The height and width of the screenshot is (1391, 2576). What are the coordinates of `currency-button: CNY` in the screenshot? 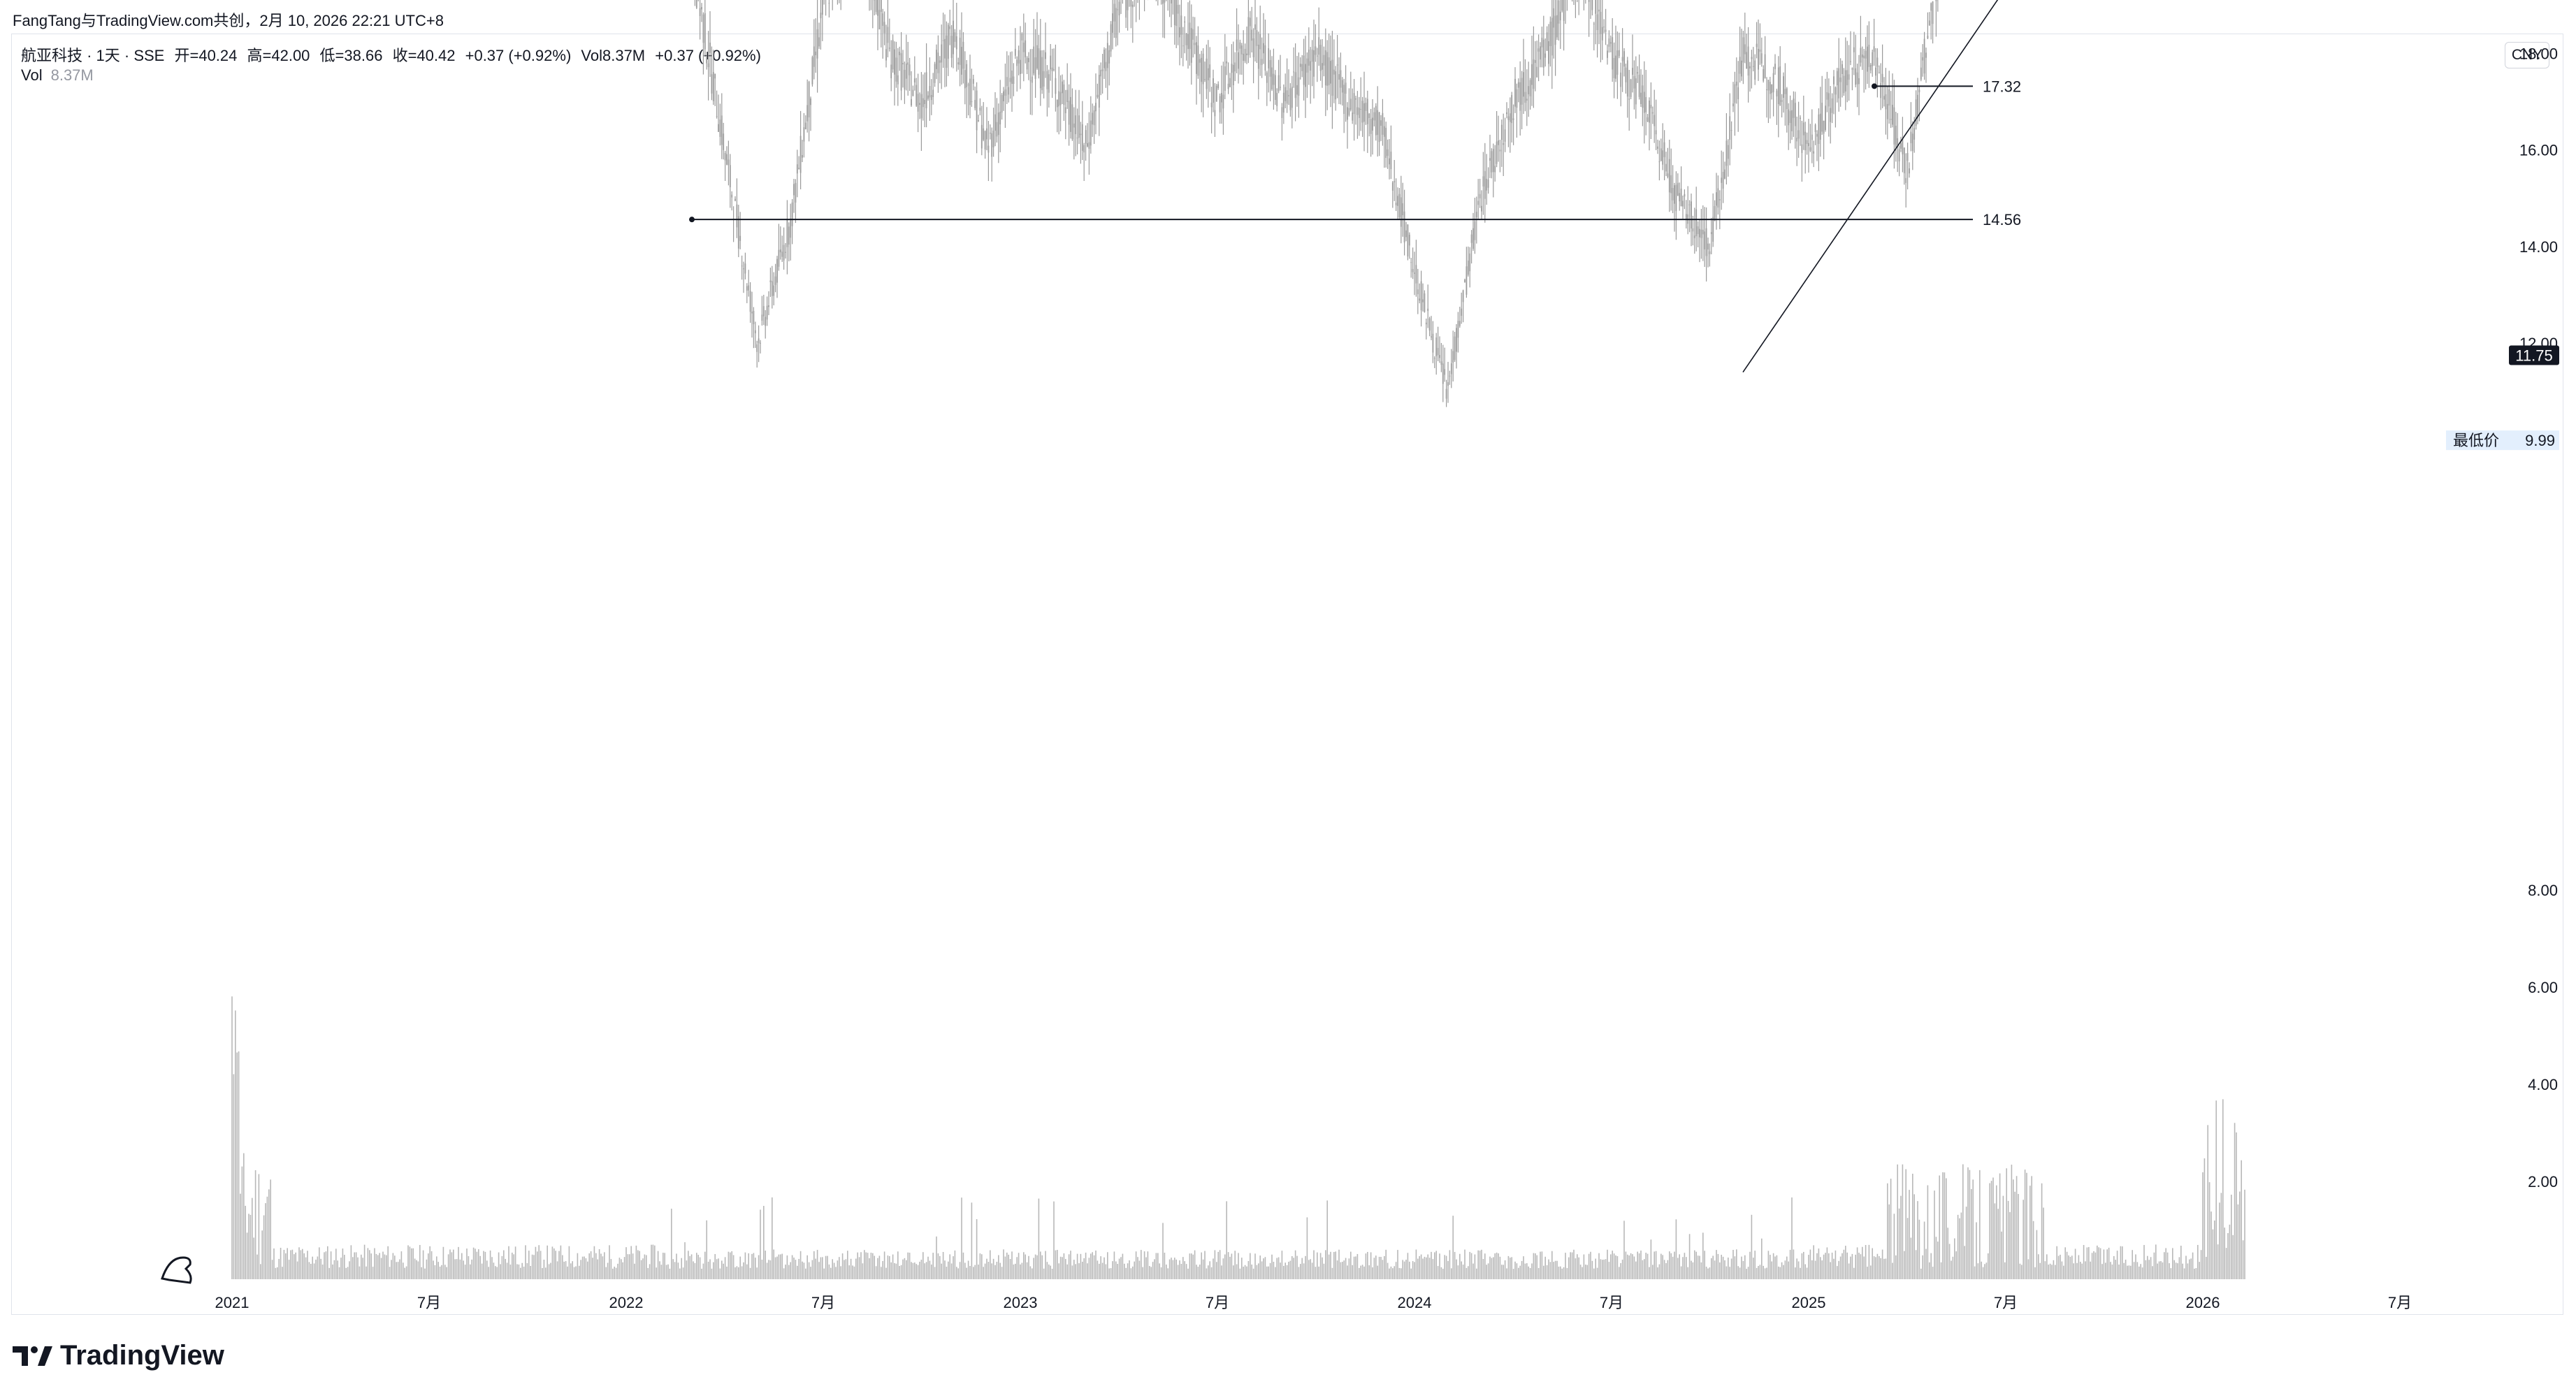 It's located at (2527, 55).